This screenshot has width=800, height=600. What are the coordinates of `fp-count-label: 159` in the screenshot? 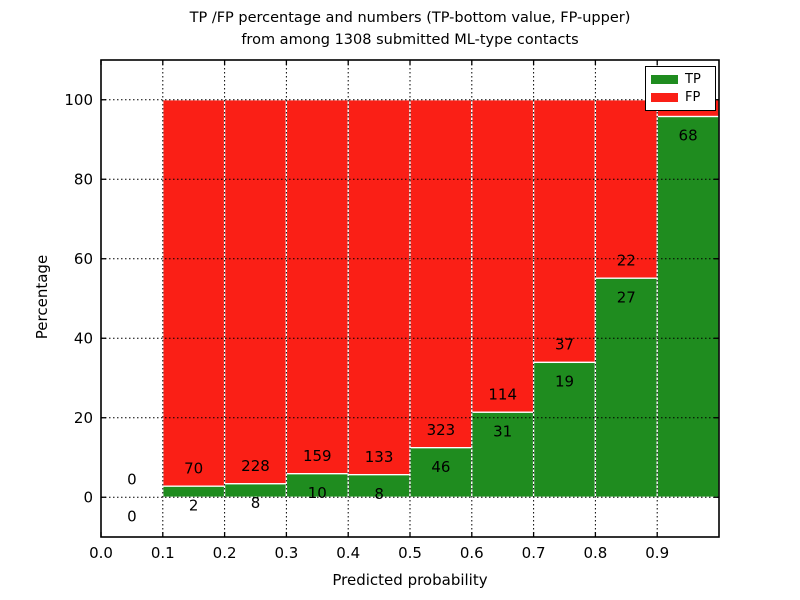 It's located at (317, 456).